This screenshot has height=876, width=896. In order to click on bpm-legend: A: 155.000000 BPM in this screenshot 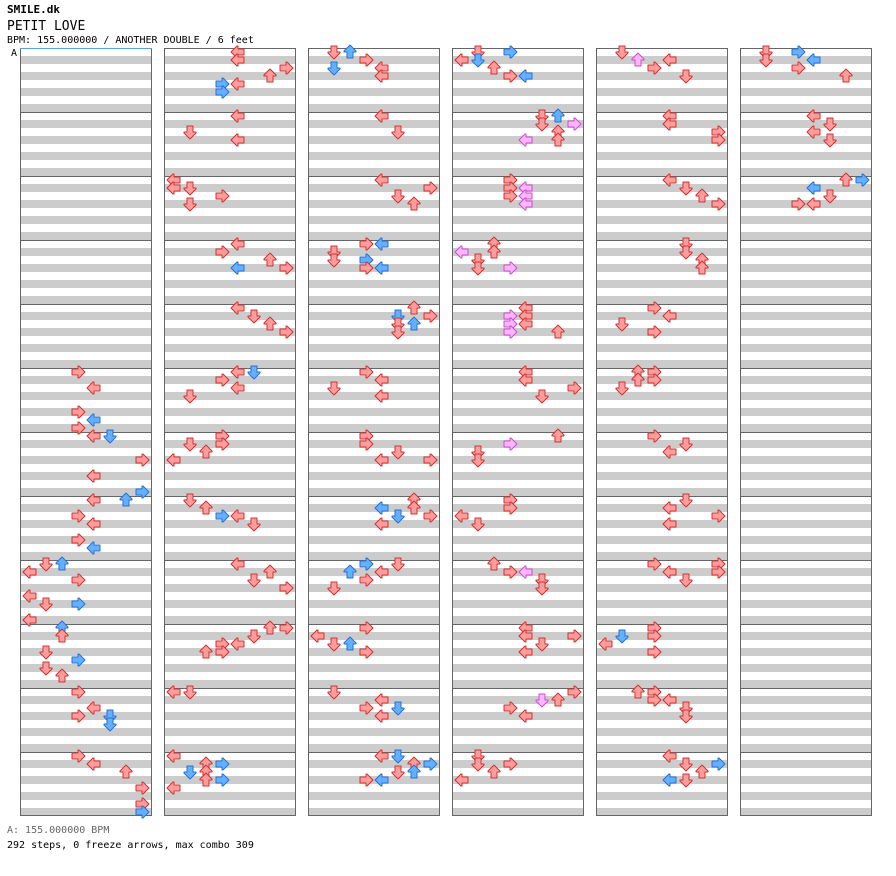, I will do `click(58, 830)`.